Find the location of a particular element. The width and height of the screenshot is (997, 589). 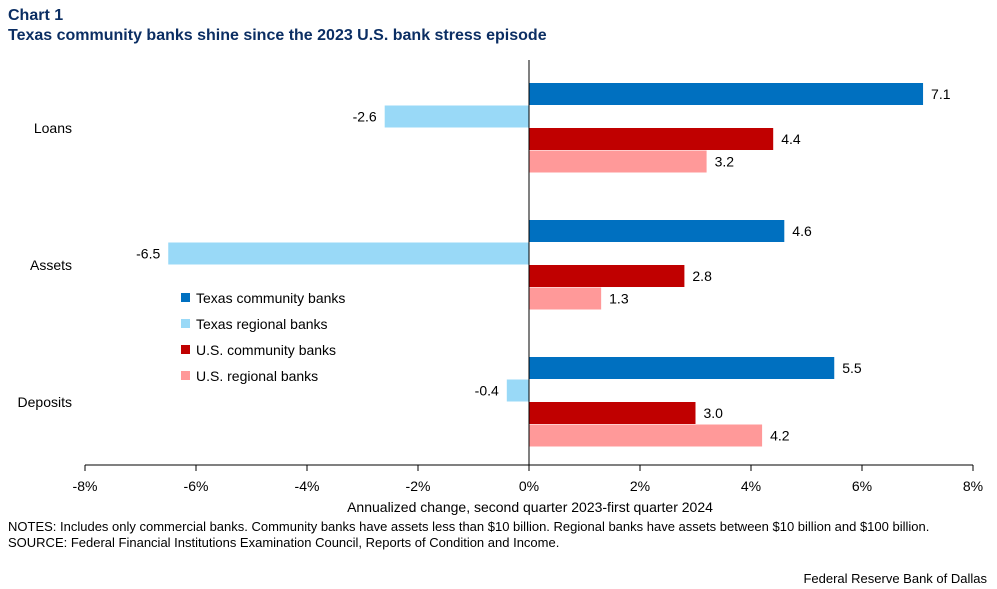

bar-assets-texas-regional-banks is located at coordinates (348, 253).